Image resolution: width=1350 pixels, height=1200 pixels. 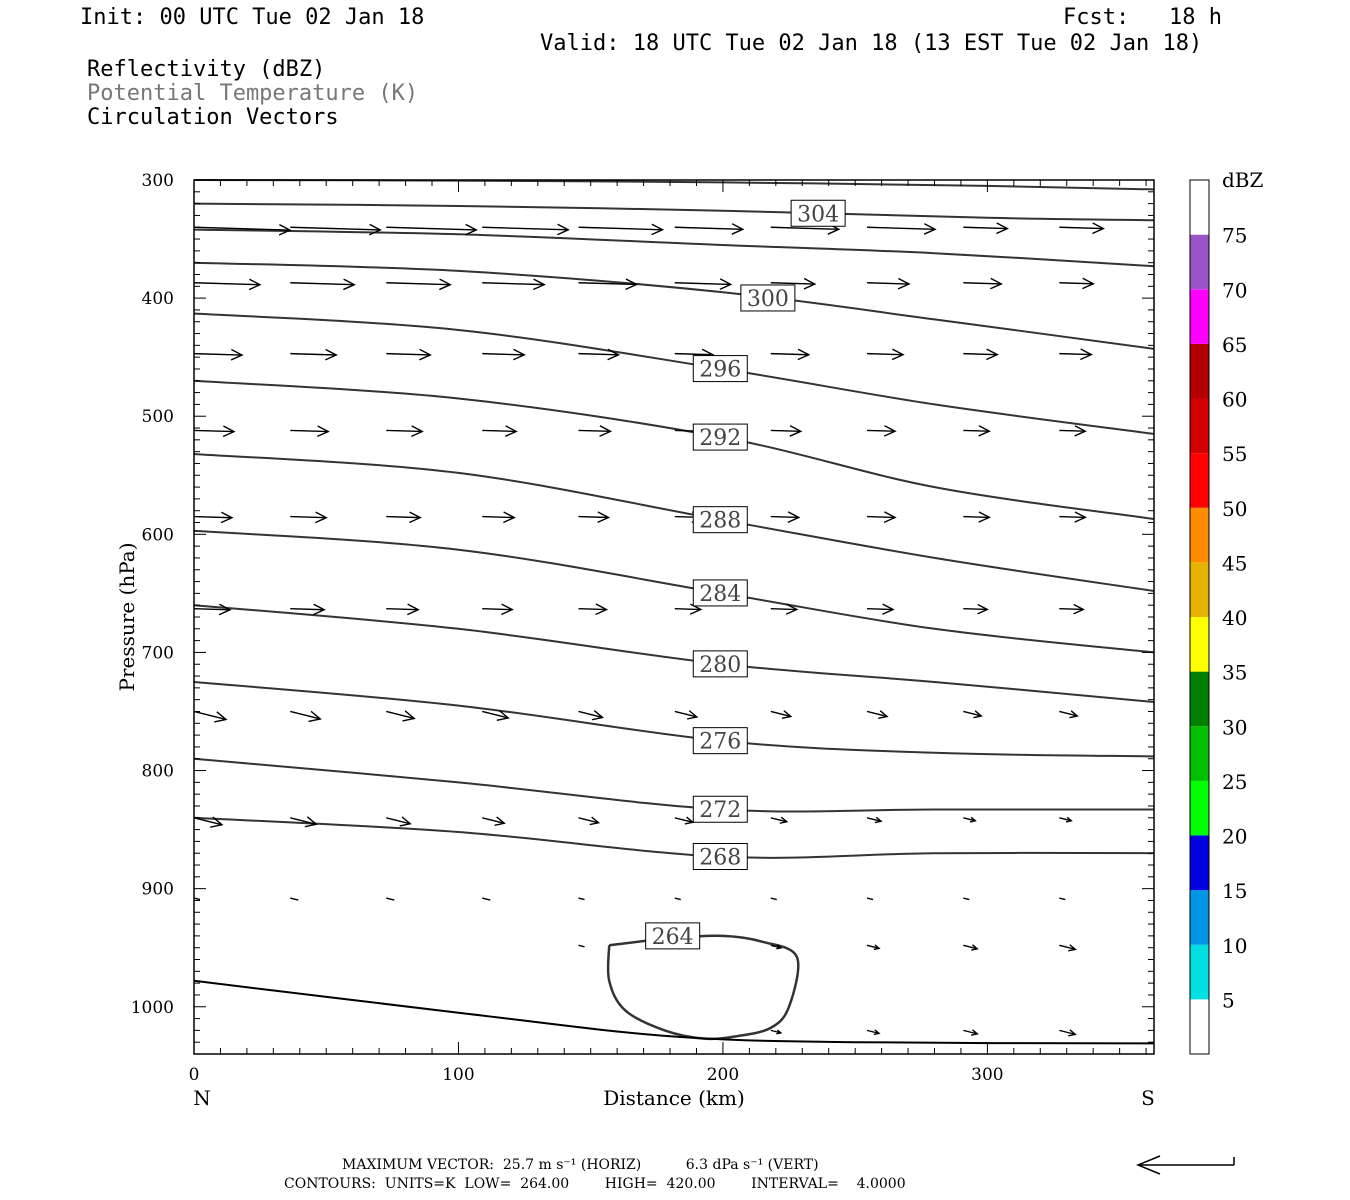 I want to click on y-tick-label: 900, so click(x=158, y=890).